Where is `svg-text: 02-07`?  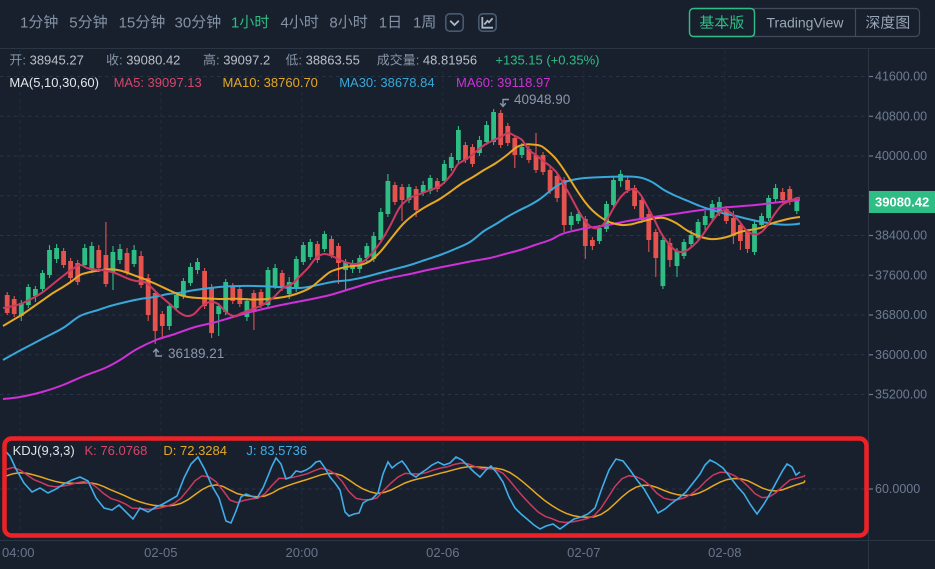
svg-text: 02-07 is located at coordinates (583, 552).